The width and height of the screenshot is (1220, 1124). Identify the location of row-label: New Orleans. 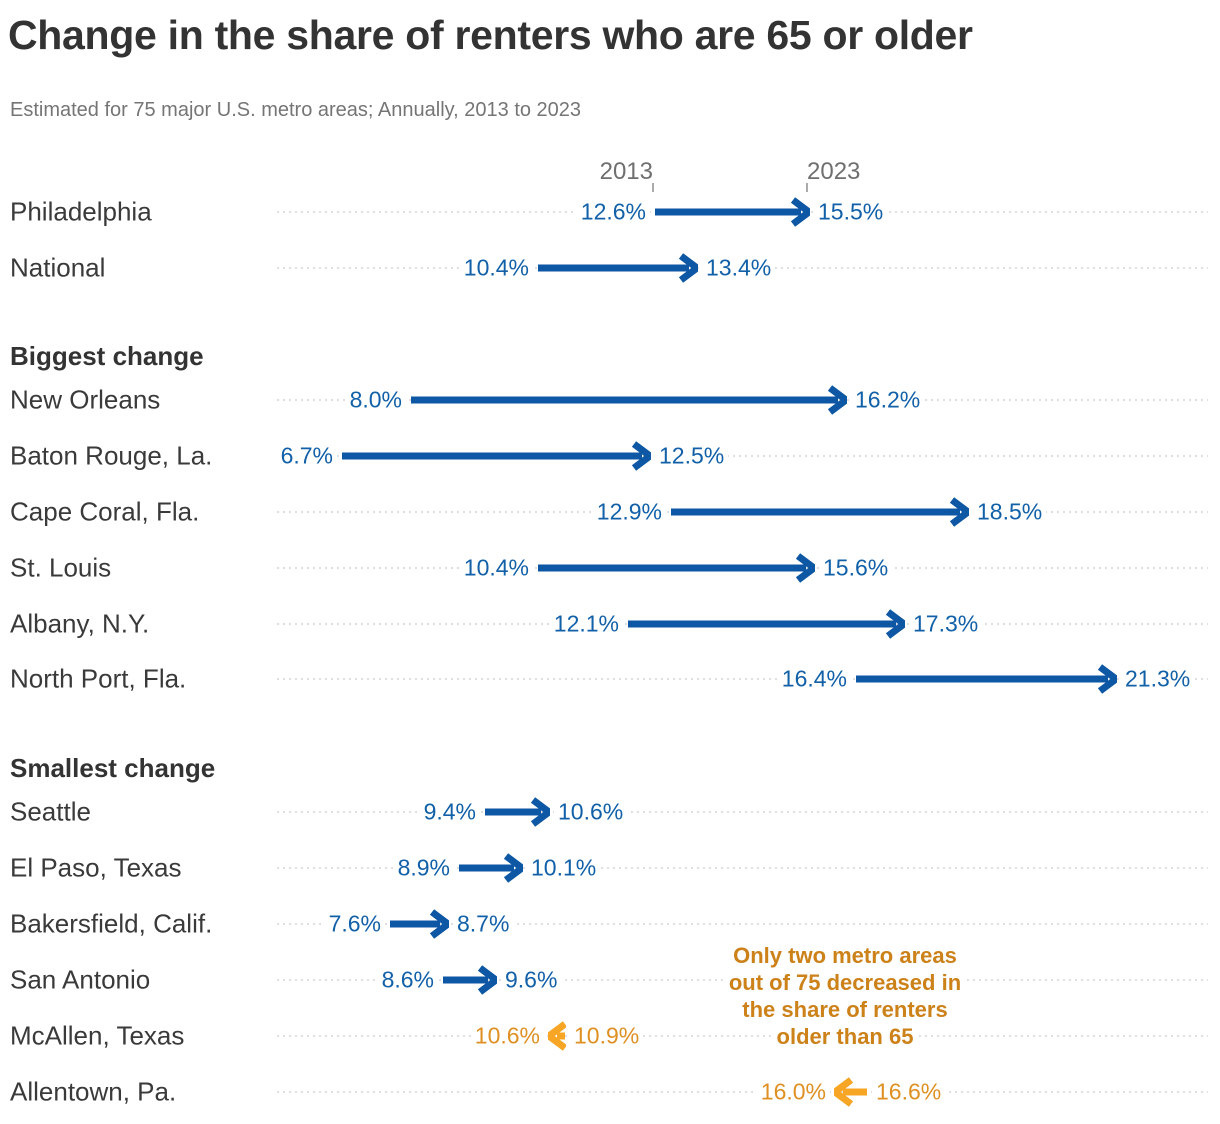
(85, 399).